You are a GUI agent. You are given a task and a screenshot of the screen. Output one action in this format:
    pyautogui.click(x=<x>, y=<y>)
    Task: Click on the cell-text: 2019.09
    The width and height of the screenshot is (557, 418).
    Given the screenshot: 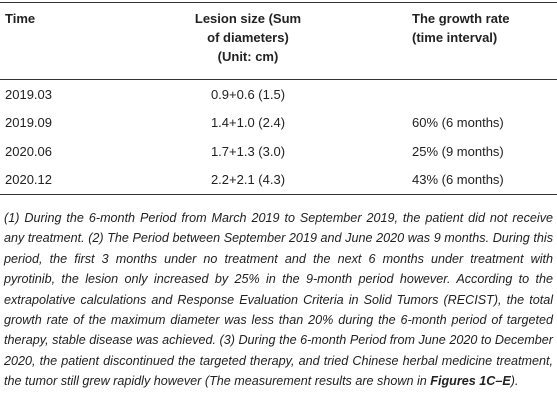 What is the action you would take?
    pyautogui.click(x=28, y=123)
    